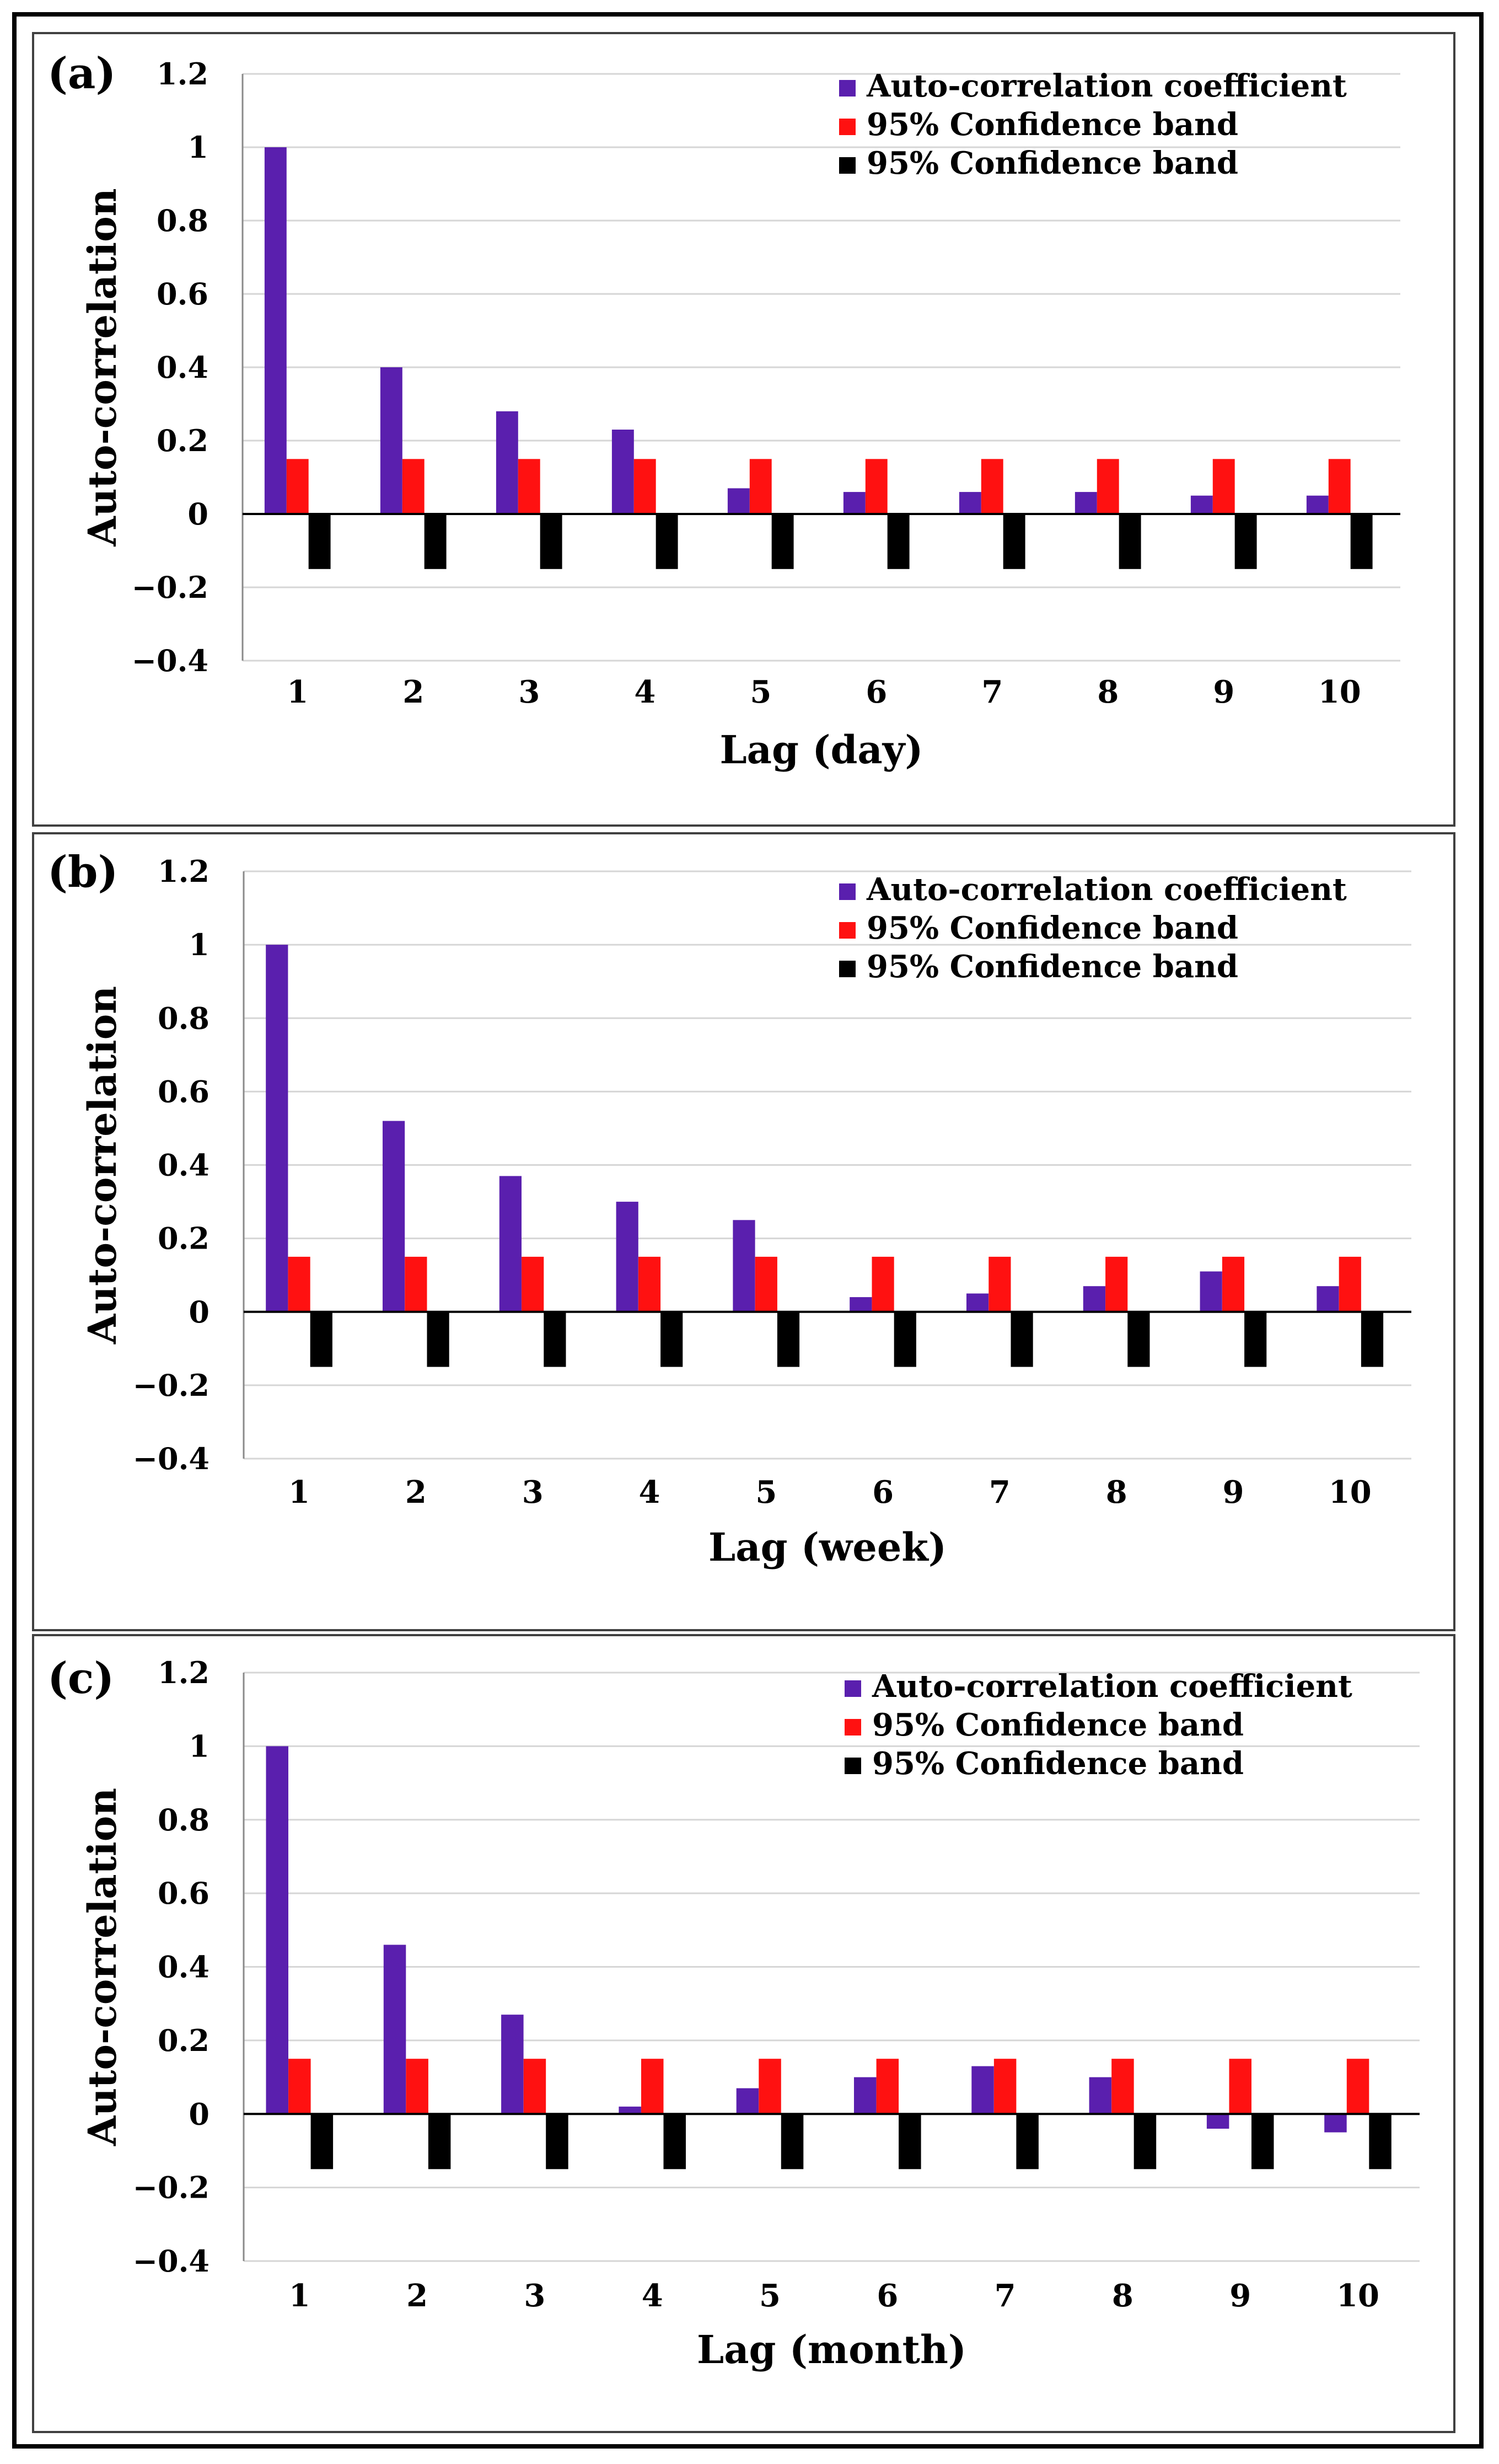  What do you see at coordinates (299, 2296) in the screenshot?
I see `x-tick-label: 1` at bounding box center [299, 2296].